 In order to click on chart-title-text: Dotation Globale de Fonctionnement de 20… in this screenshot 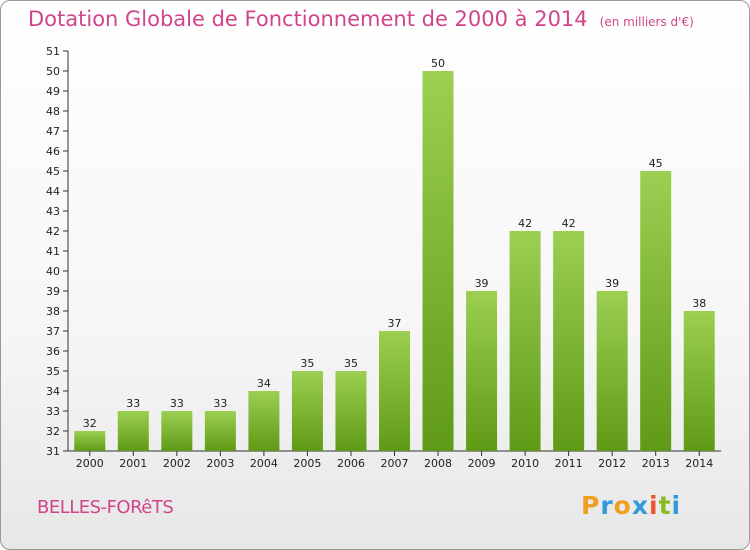, I will do `click(308, 19)`.